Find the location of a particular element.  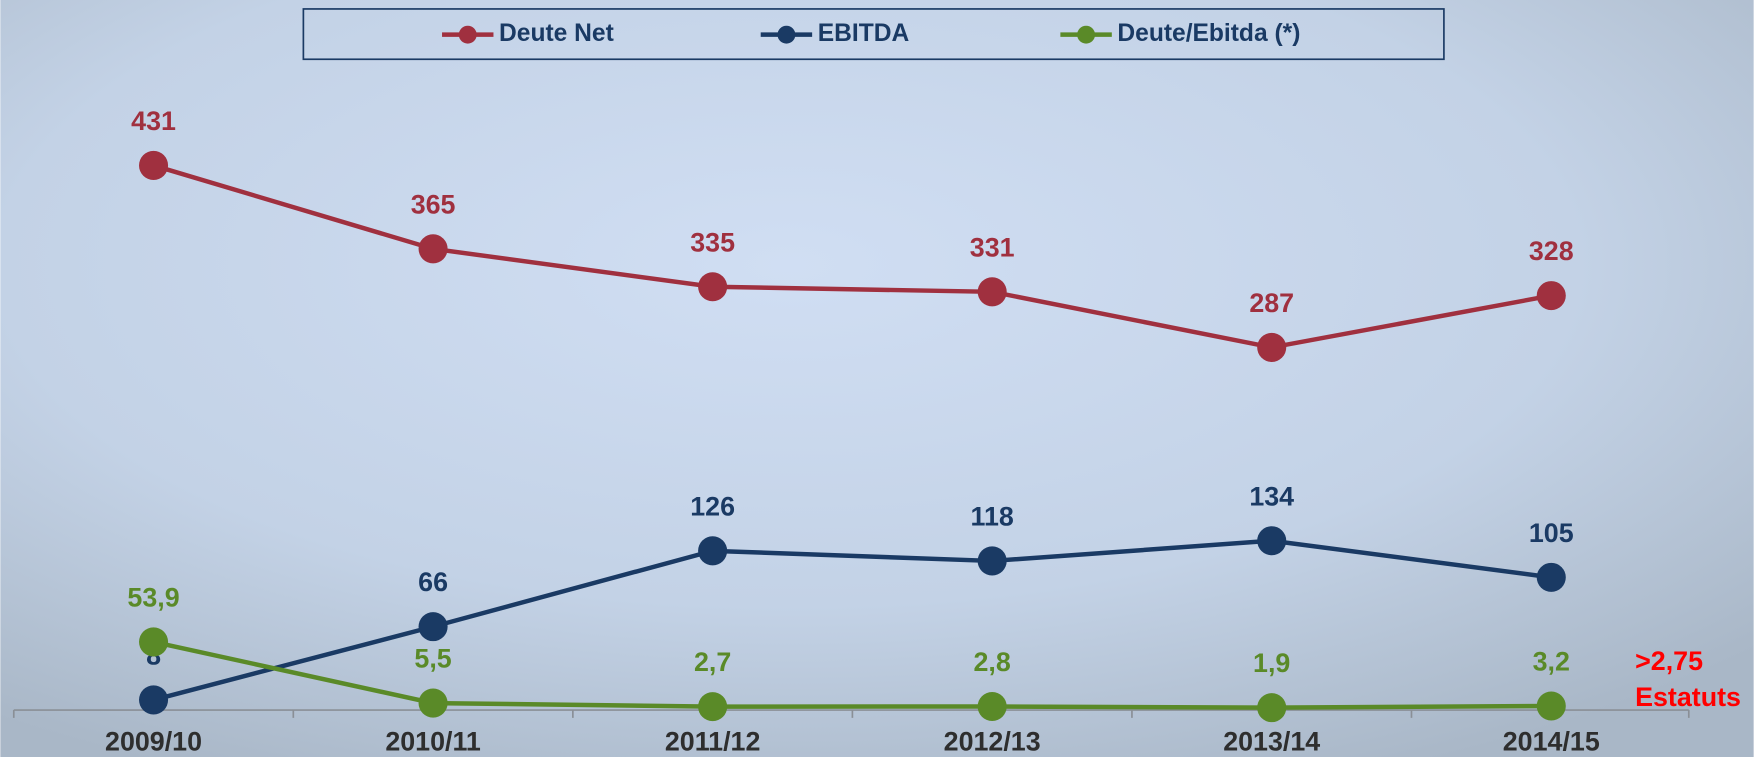

x-tick-label: 2012/13 is located at coordinates (992, 742).